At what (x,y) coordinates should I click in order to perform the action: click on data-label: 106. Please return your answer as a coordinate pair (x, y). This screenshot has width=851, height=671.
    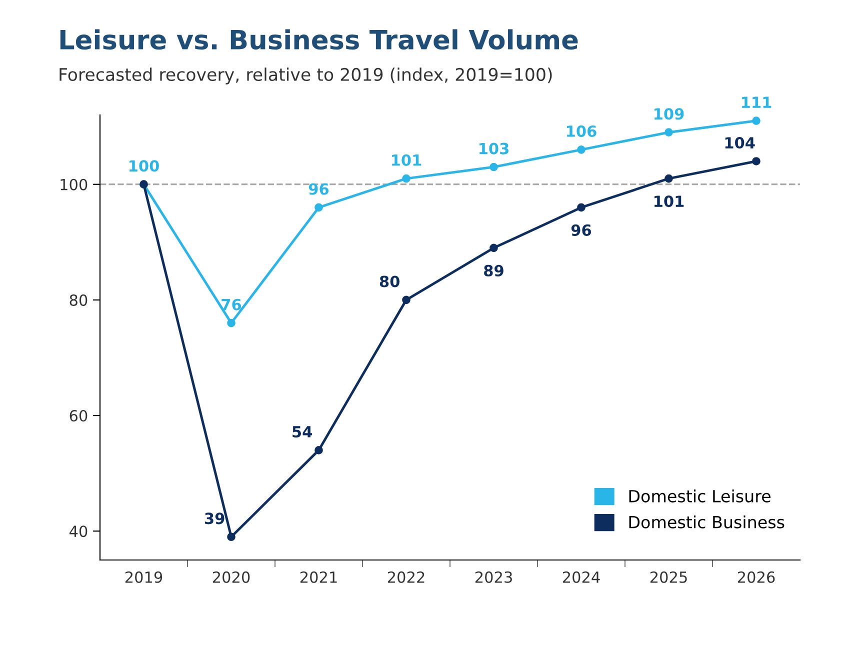
    Looking at the image, I should click on (581, 131).